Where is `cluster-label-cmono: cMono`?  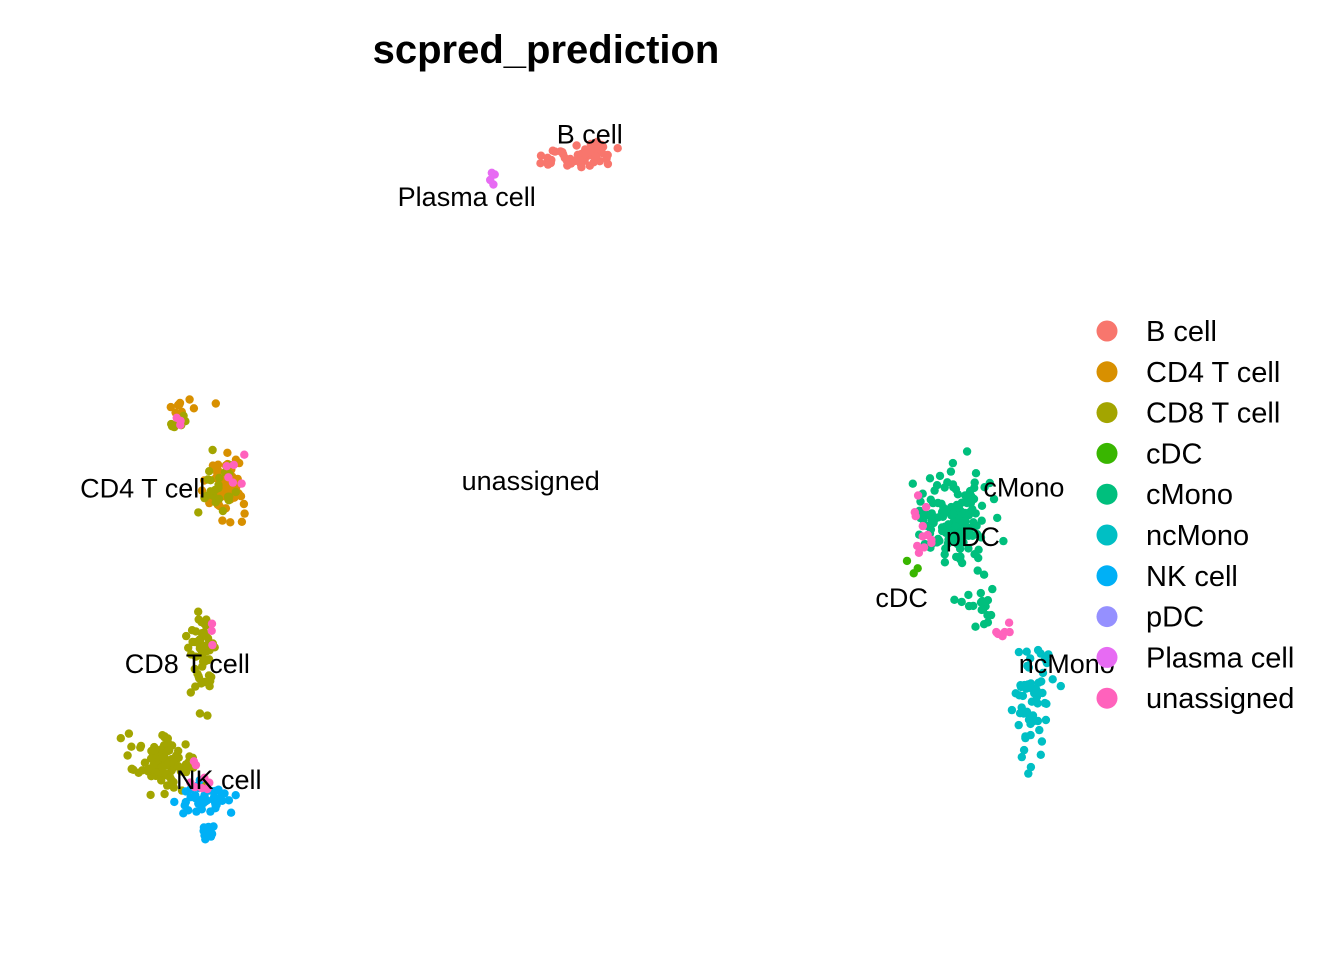
cluster-label-cmono: cMono is located at coordinates (1023, 487).